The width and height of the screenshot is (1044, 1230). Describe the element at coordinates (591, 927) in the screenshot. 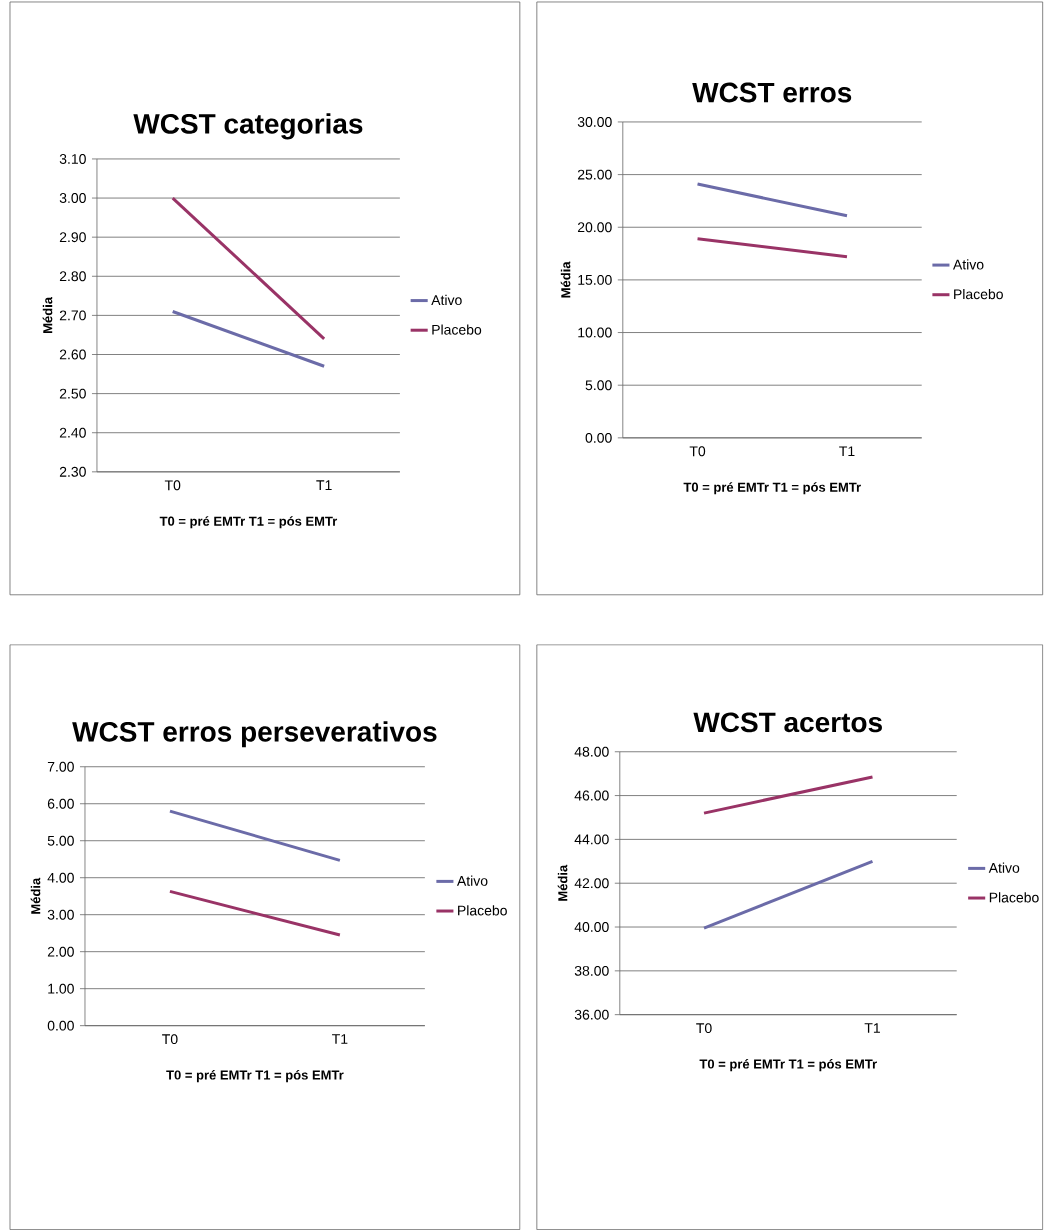

I see `y-tick-label: 40.00` at that location.